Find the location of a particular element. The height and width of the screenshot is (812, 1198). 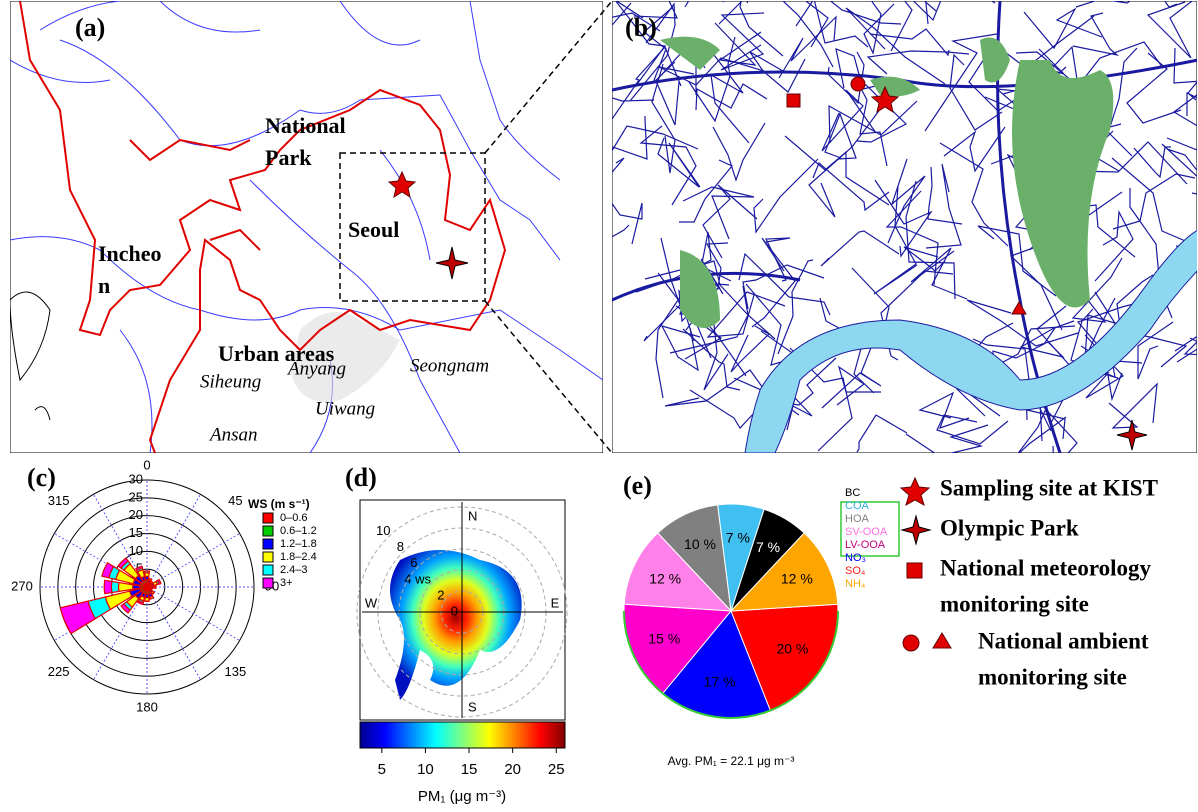

angle-label: 180 is located at coordinates (147, 706).